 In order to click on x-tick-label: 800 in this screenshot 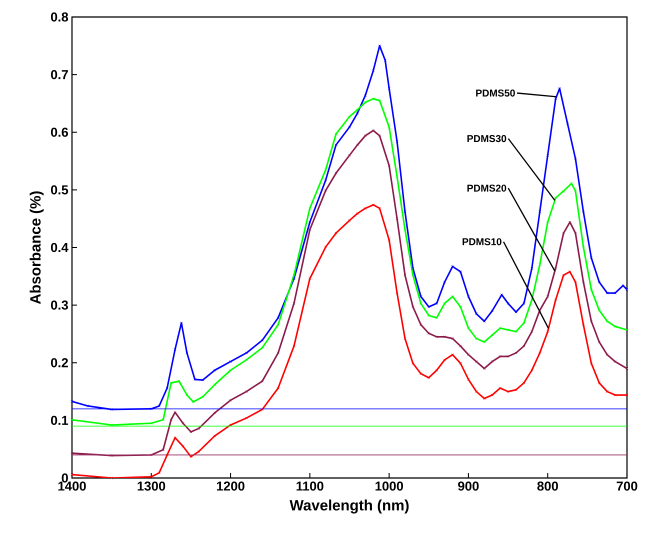, I will do `click(547, 486)`.